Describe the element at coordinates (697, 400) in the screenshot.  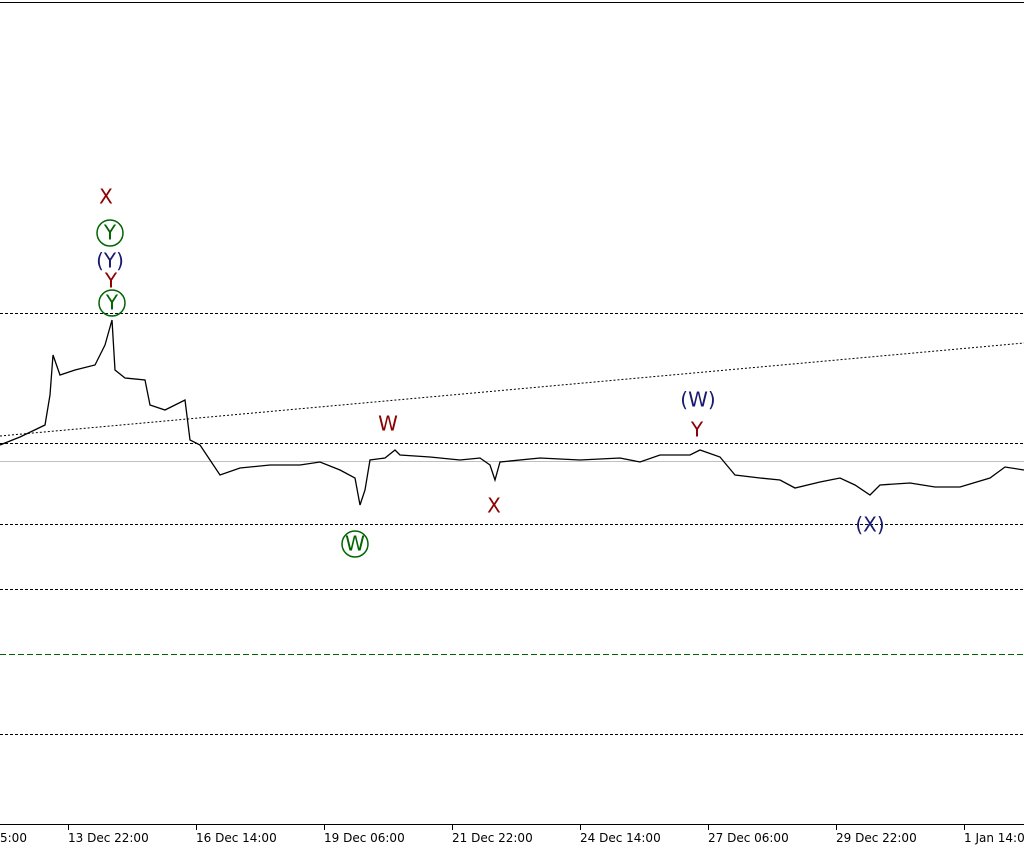
I see `wave-label: (W)` at that location.